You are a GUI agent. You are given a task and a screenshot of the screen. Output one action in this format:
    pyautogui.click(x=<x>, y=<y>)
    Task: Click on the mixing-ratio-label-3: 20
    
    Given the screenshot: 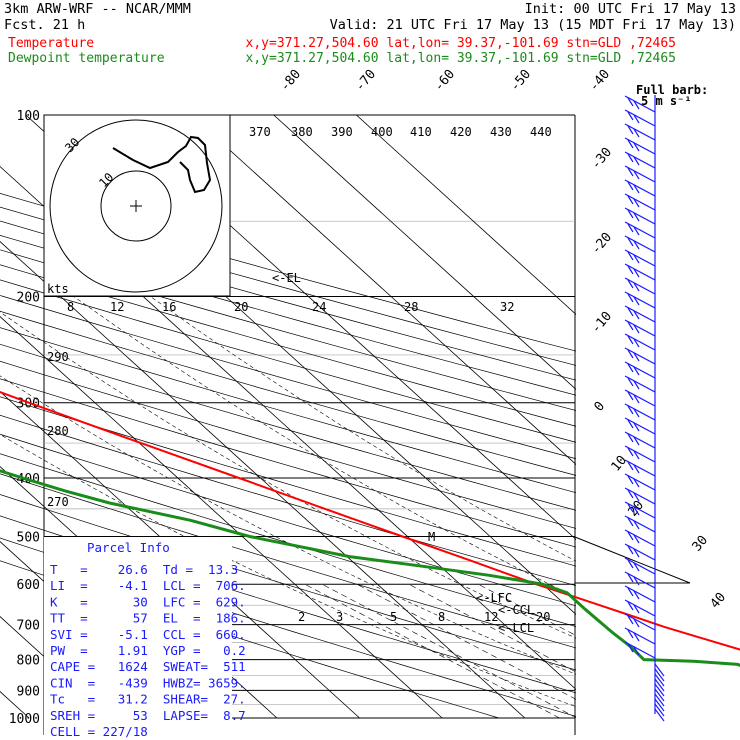 What is the action you would take?
    pyautogui.click(x=241, y=307)
    